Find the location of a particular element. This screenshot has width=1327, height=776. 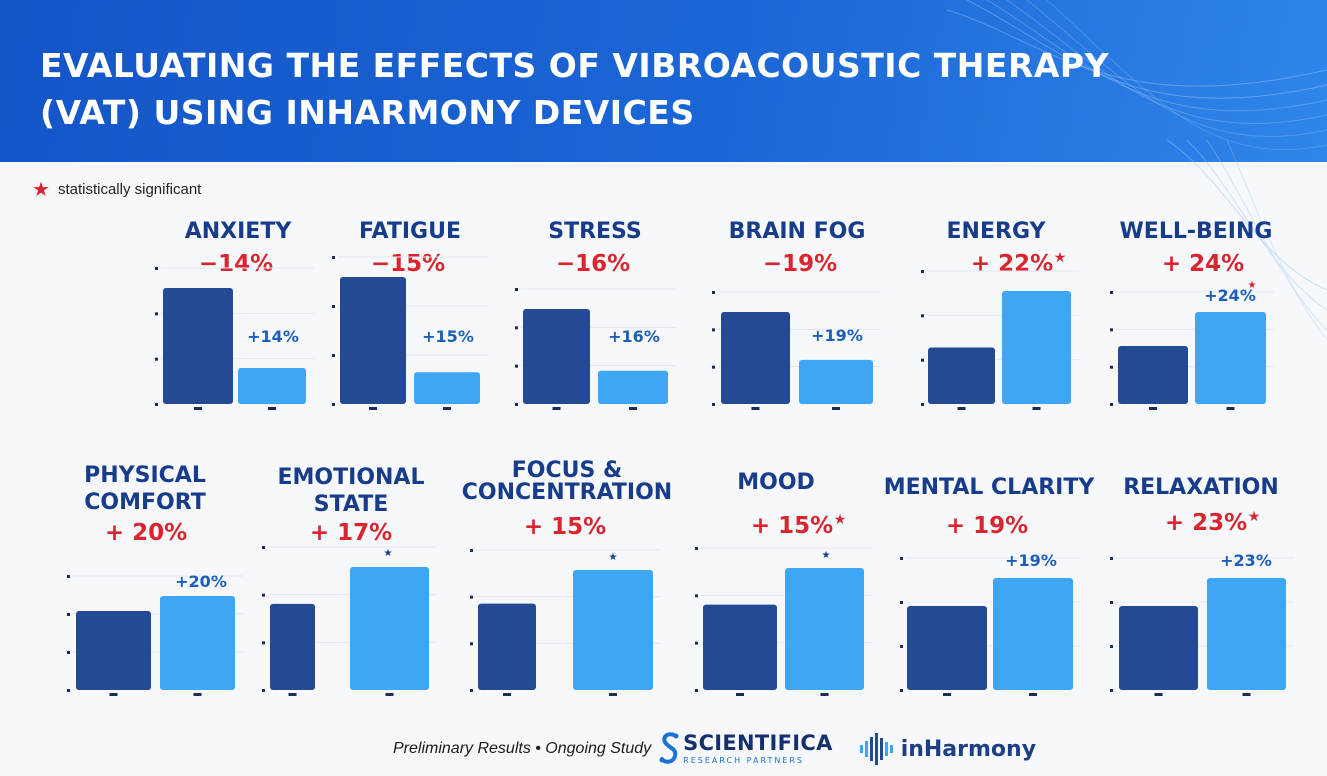

metric-12-category-tick is located at coordinates (1158, 694).